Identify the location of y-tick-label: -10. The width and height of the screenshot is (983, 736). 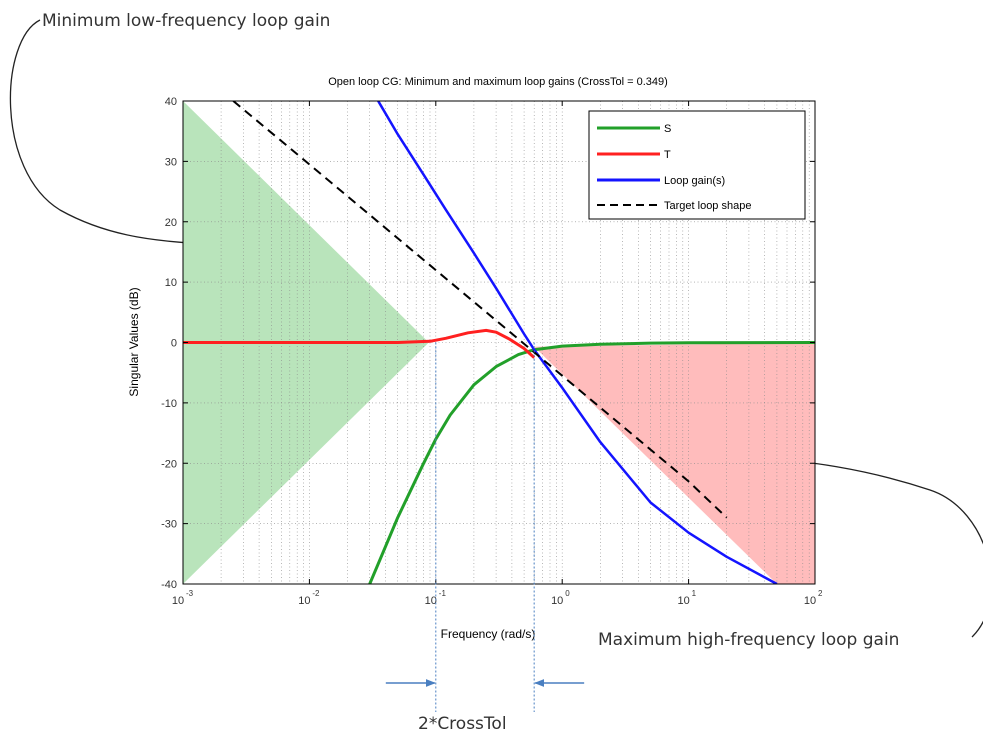
(169, 404).